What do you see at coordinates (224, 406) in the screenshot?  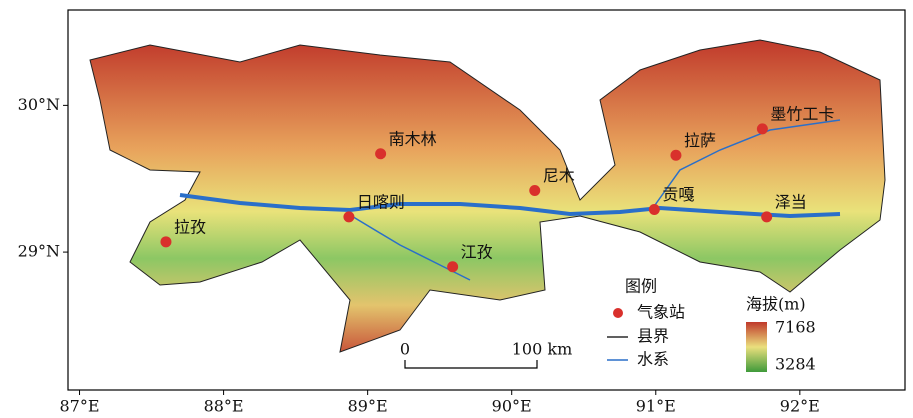 I see `x-tick-label: 88°E` at bounding box center [224, 406].